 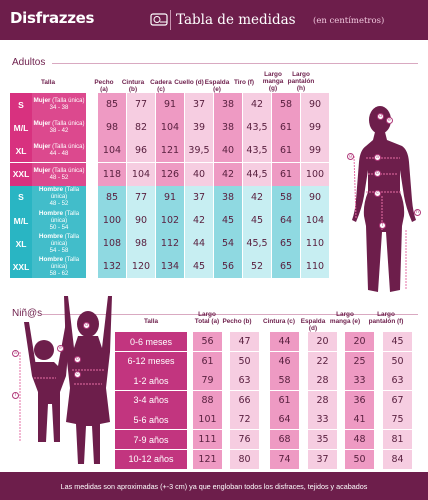 I want to click on kids-col-header: Cintura (c), so click(x=279, y=321).